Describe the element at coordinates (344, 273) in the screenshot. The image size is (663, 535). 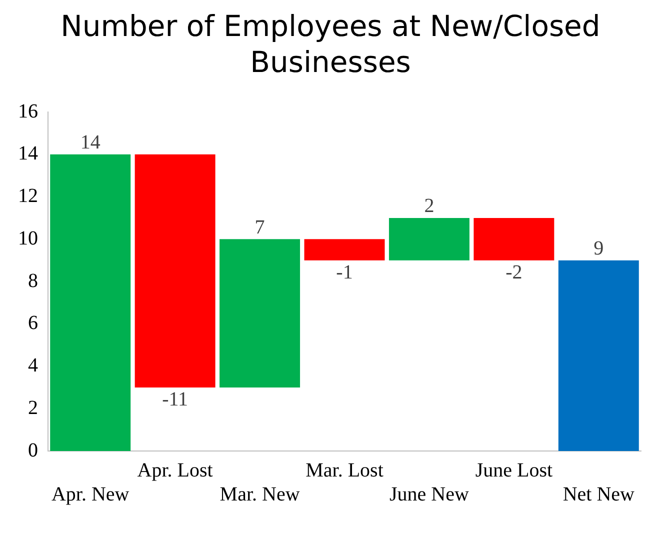
I see `data-label: -1` at that location.